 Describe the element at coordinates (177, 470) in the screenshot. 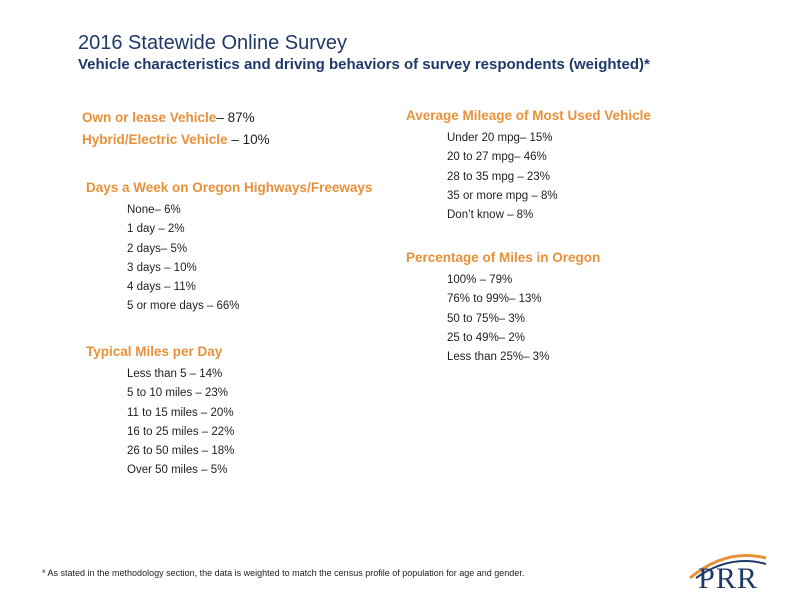

I see `list-item: Over 50 miles – 5%` at that location.